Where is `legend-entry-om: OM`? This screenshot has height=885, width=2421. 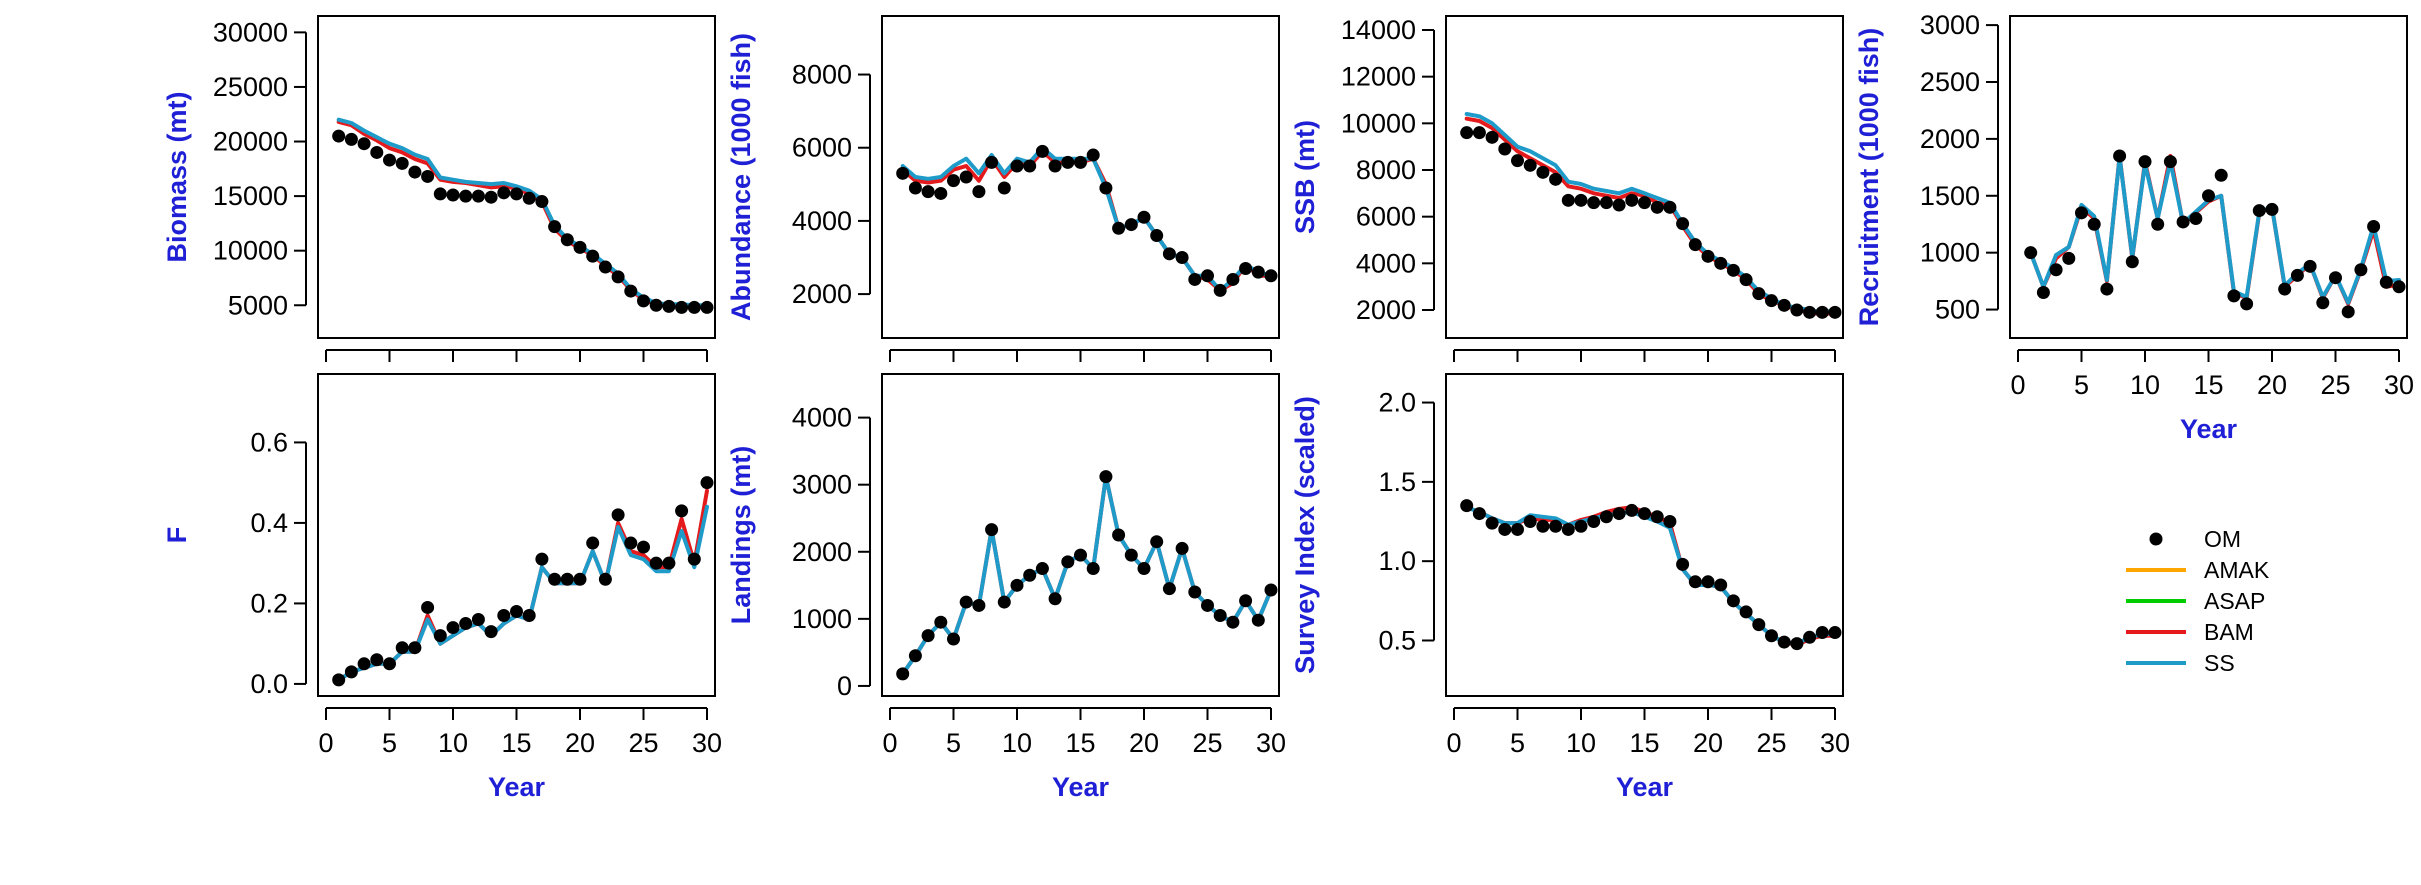 legend-entry-om: OM is located at coordinates (2195, 539).